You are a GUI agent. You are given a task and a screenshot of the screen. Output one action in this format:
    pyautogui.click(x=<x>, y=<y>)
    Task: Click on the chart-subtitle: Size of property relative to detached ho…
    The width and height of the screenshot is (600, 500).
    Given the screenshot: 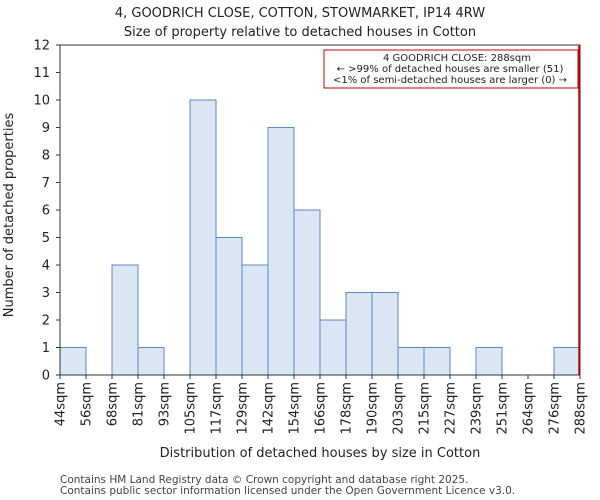 What is the action you would take?
    pyautogui.click(x=300, y=32)
    